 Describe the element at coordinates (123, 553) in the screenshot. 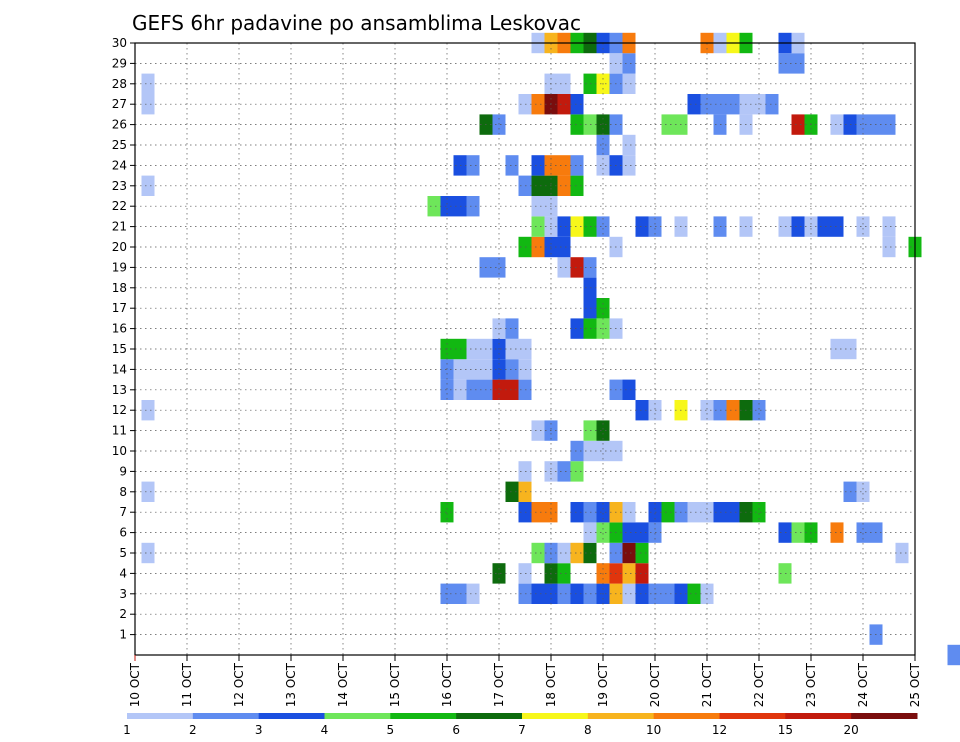

I see `y-tick-label: 5` at that location.